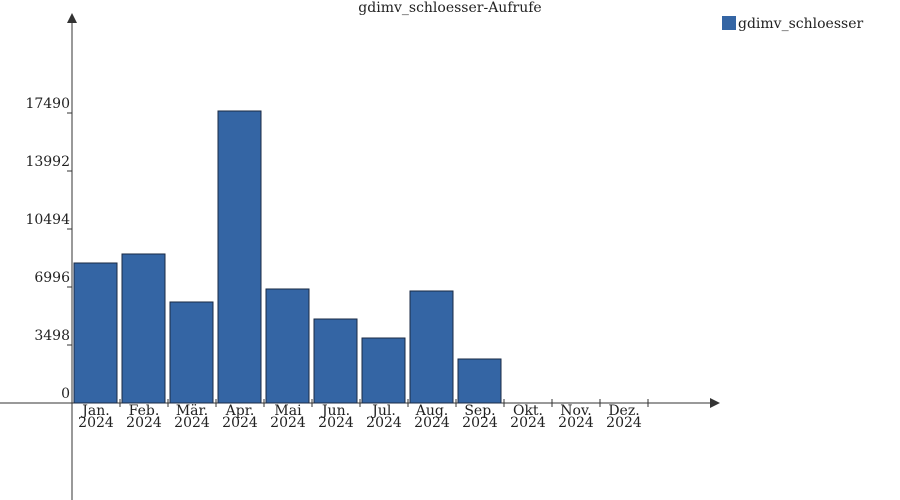 Image resolution: width=900 pixels, height=500 pixels. What do you see at coordinates (47, 220) in the screenshot?
I see `y-tick-label: 10494` at bounding box center [47, 220].